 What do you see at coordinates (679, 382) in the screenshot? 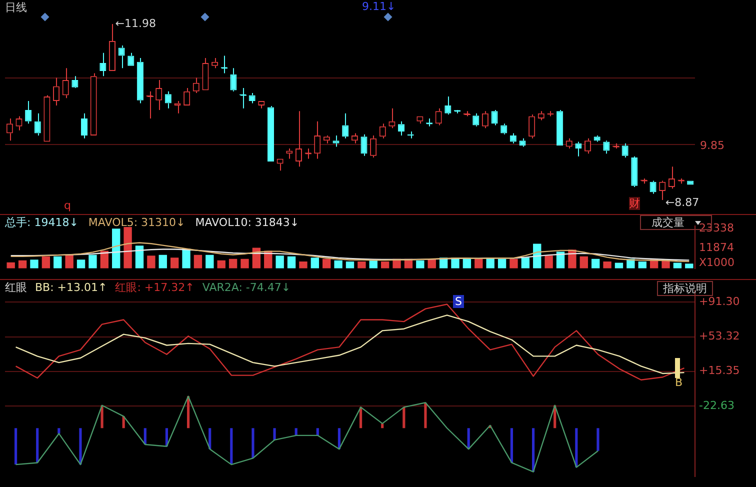
I see `annotation: B` at bounding box center [679, 382].